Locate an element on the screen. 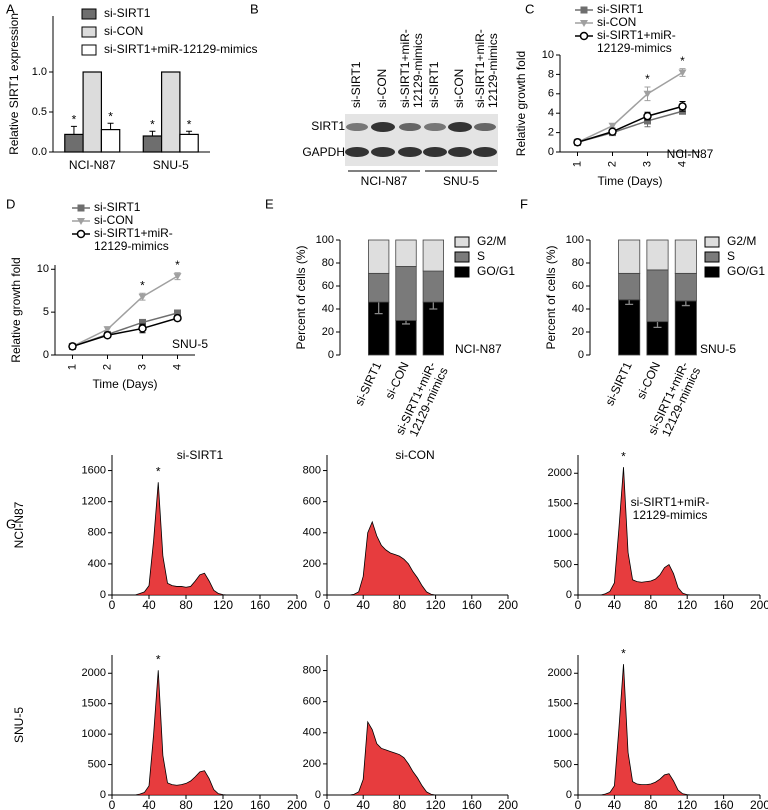 The width and height of the screenshot is (768, 810). row-title: NCI-N87 is located at coordinates (19, 524).